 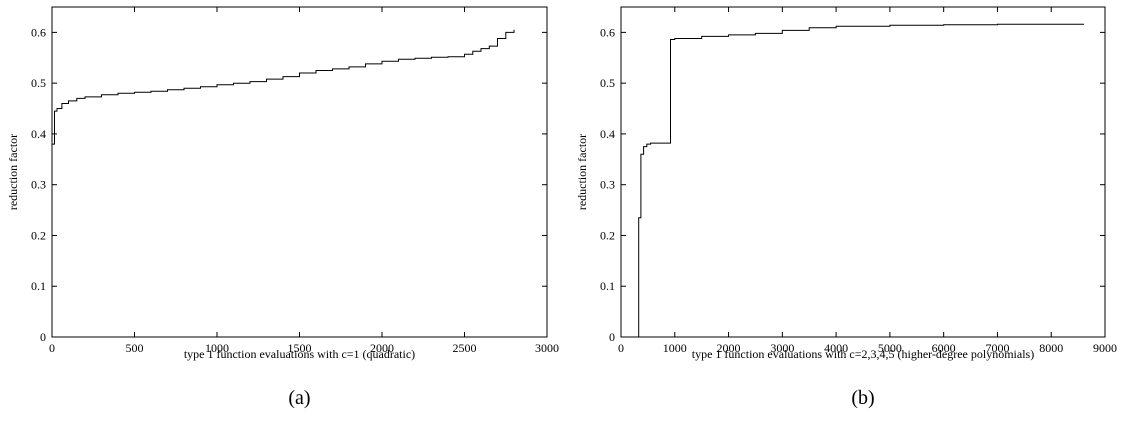 I want to click on x-tick-label: 9000, so click(x=1105, y=348).